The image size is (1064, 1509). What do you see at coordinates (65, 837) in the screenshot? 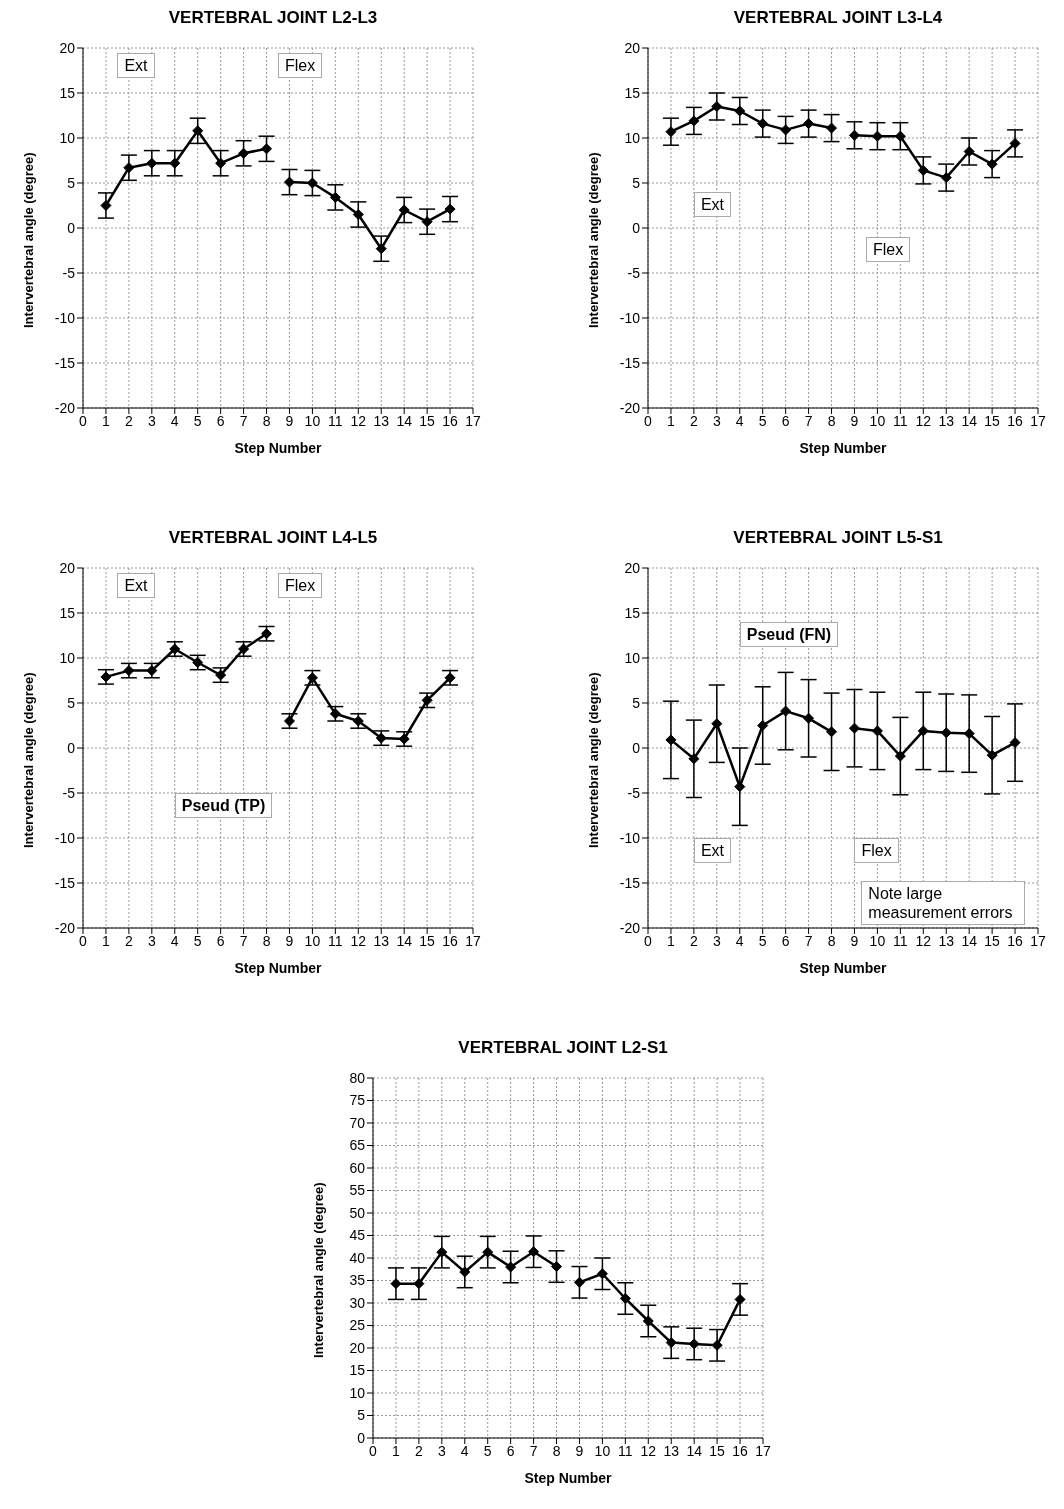
I see `y-tick-label: -10` at bounding box center [65, 837].